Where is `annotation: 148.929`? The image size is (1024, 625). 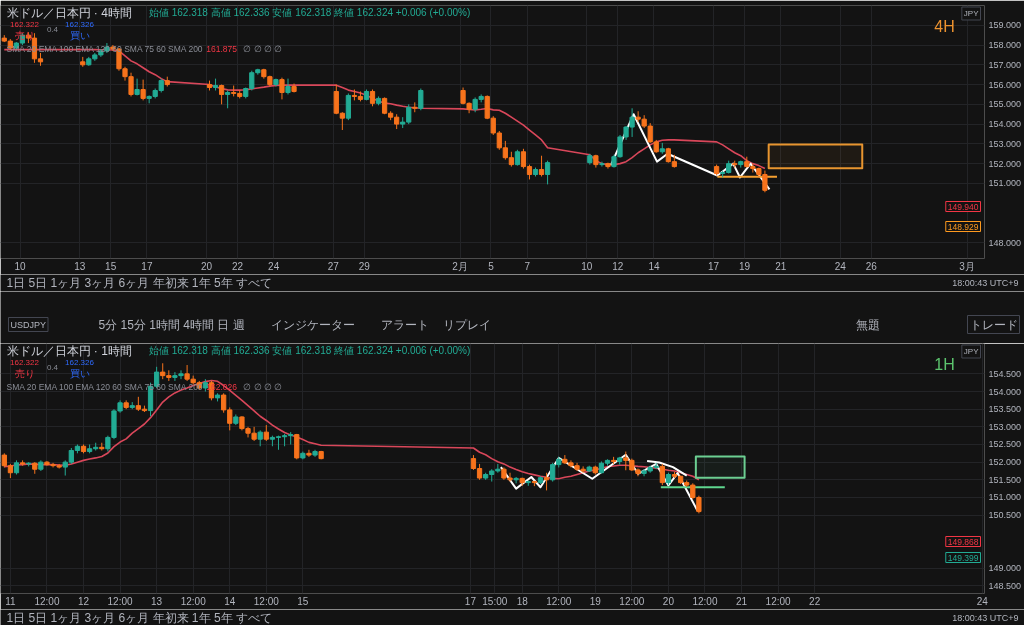
annotation: 148.929 is located at coordinates (963, 226).